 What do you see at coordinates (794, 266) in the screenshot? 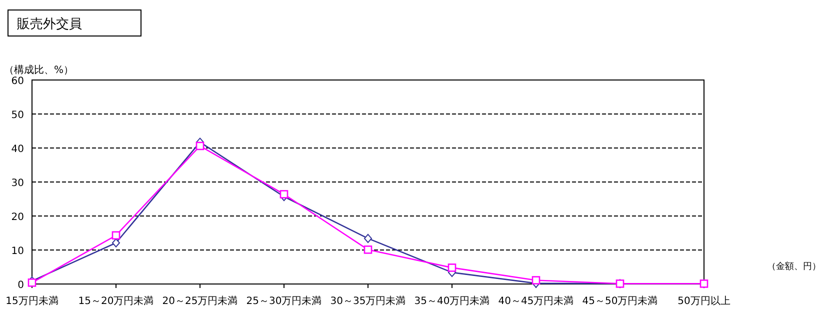
I see `x-axis-title: （金額、円）` at bounding box center [794, 266].